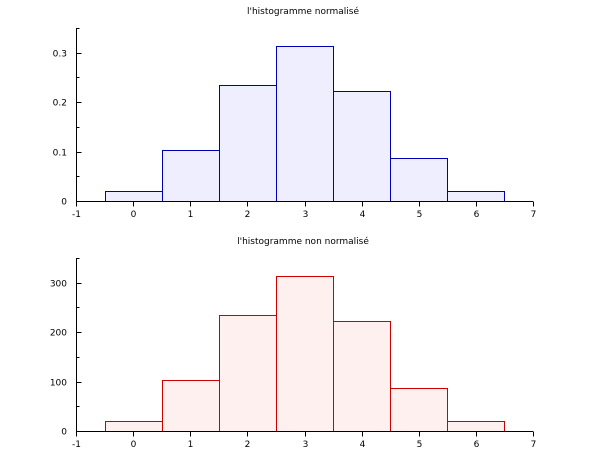 The width and height of the screenshot is (610, 460). Describe the element at coordinates (420, 215) in the screenshot. I see `normalized-histogram-xtick-label-6: 5` at that location.